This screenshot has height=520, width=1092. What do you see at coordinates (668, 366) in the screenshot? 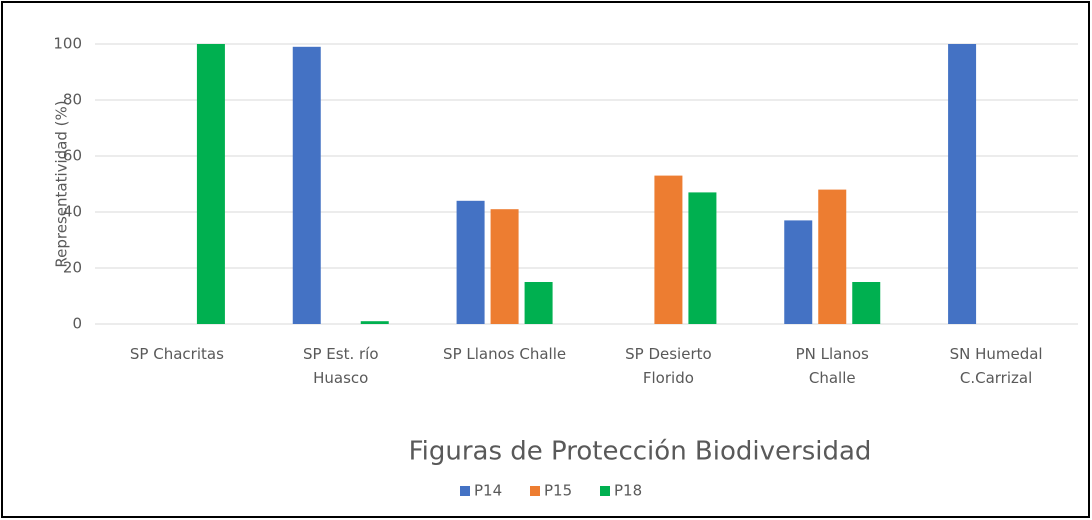
I see `x-tick-label: SP Desierto Florido` at bounding box center [668, 366].